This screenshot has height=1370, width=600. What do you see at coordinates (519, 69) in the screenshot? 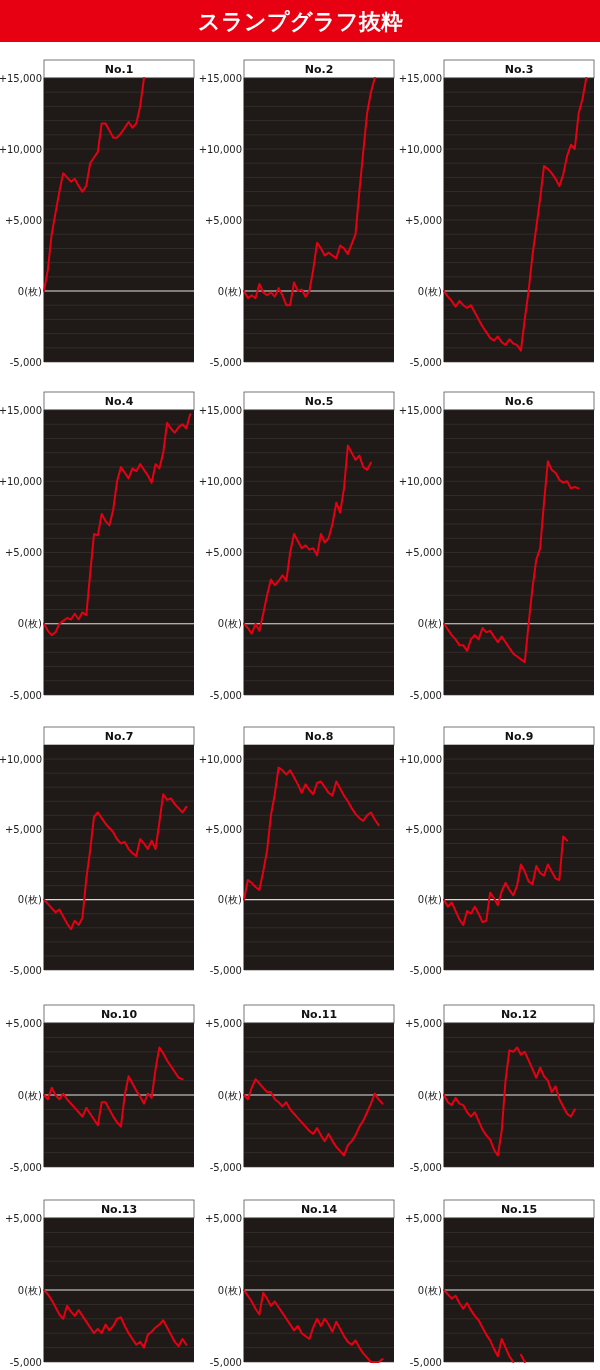
I see `chart-title: No.3` at bounding box center [519, 69].